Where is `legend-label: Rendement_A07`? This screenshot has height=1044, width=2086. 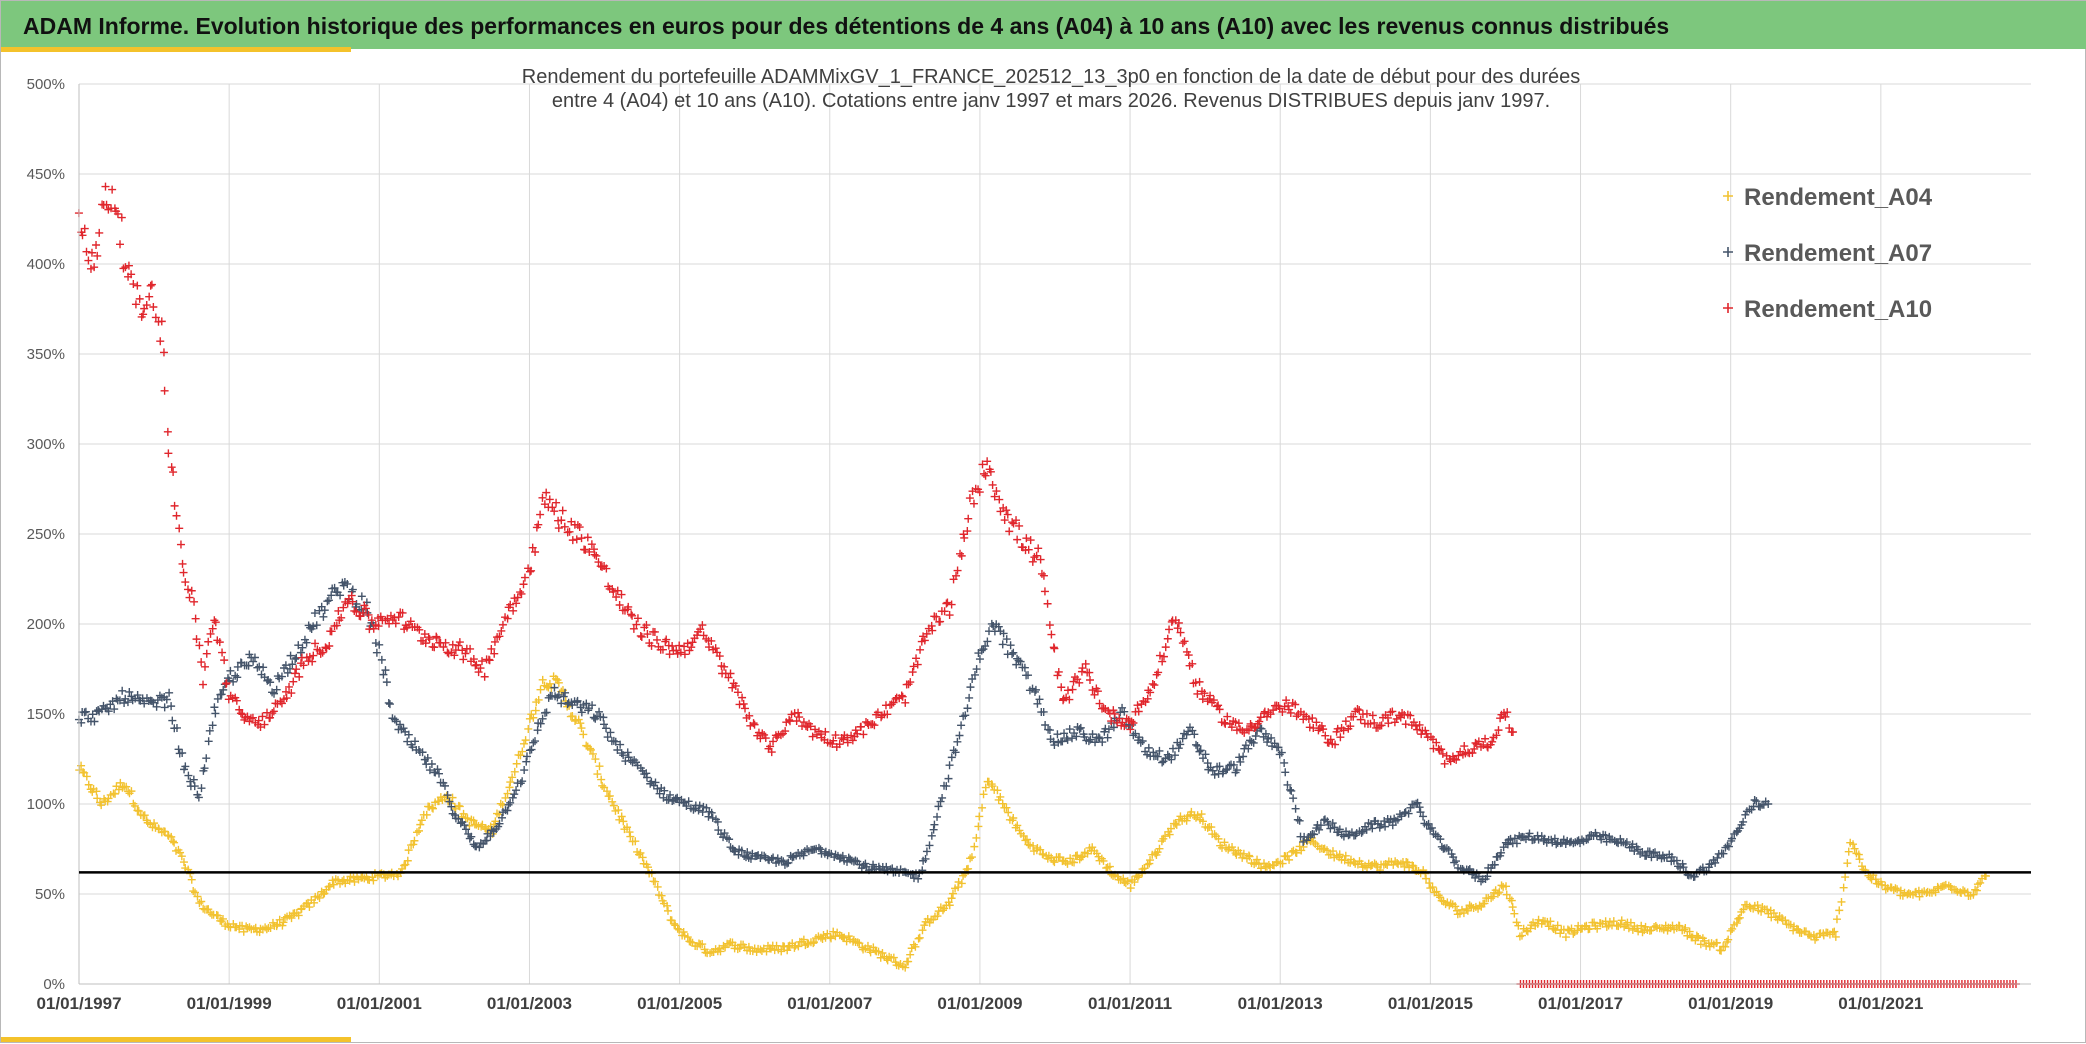
legend-label: Rendement_A07 is located at coordinates (1838, 253).